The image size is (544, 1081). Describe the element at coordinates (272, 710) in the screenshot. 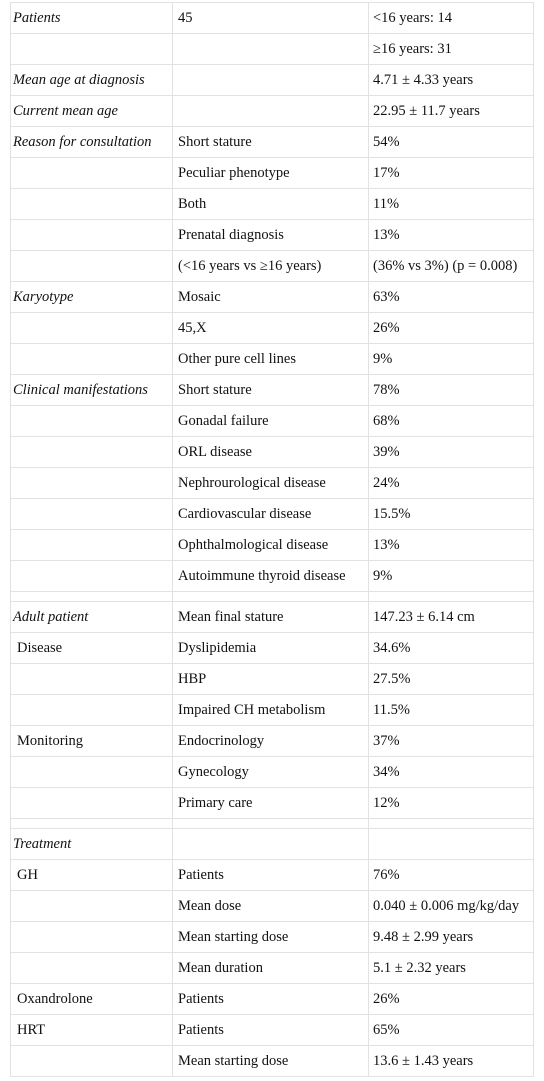

I see `table-row: Impaired CH metabolism 11.5%` at that location.